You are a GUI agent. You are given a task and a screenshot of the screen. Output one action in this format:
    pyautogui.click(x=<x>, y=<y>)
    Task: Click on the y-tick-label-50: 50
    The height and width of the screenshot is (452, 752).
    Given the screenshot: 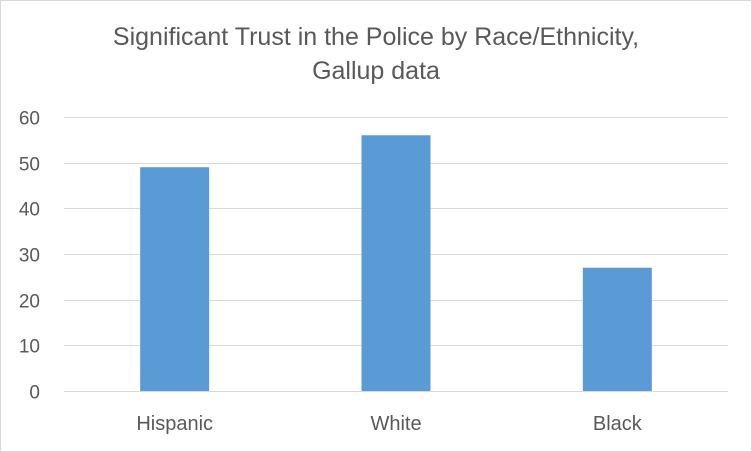 What is the action you would take?
    pyautogui.click(x=29, y=165)
    